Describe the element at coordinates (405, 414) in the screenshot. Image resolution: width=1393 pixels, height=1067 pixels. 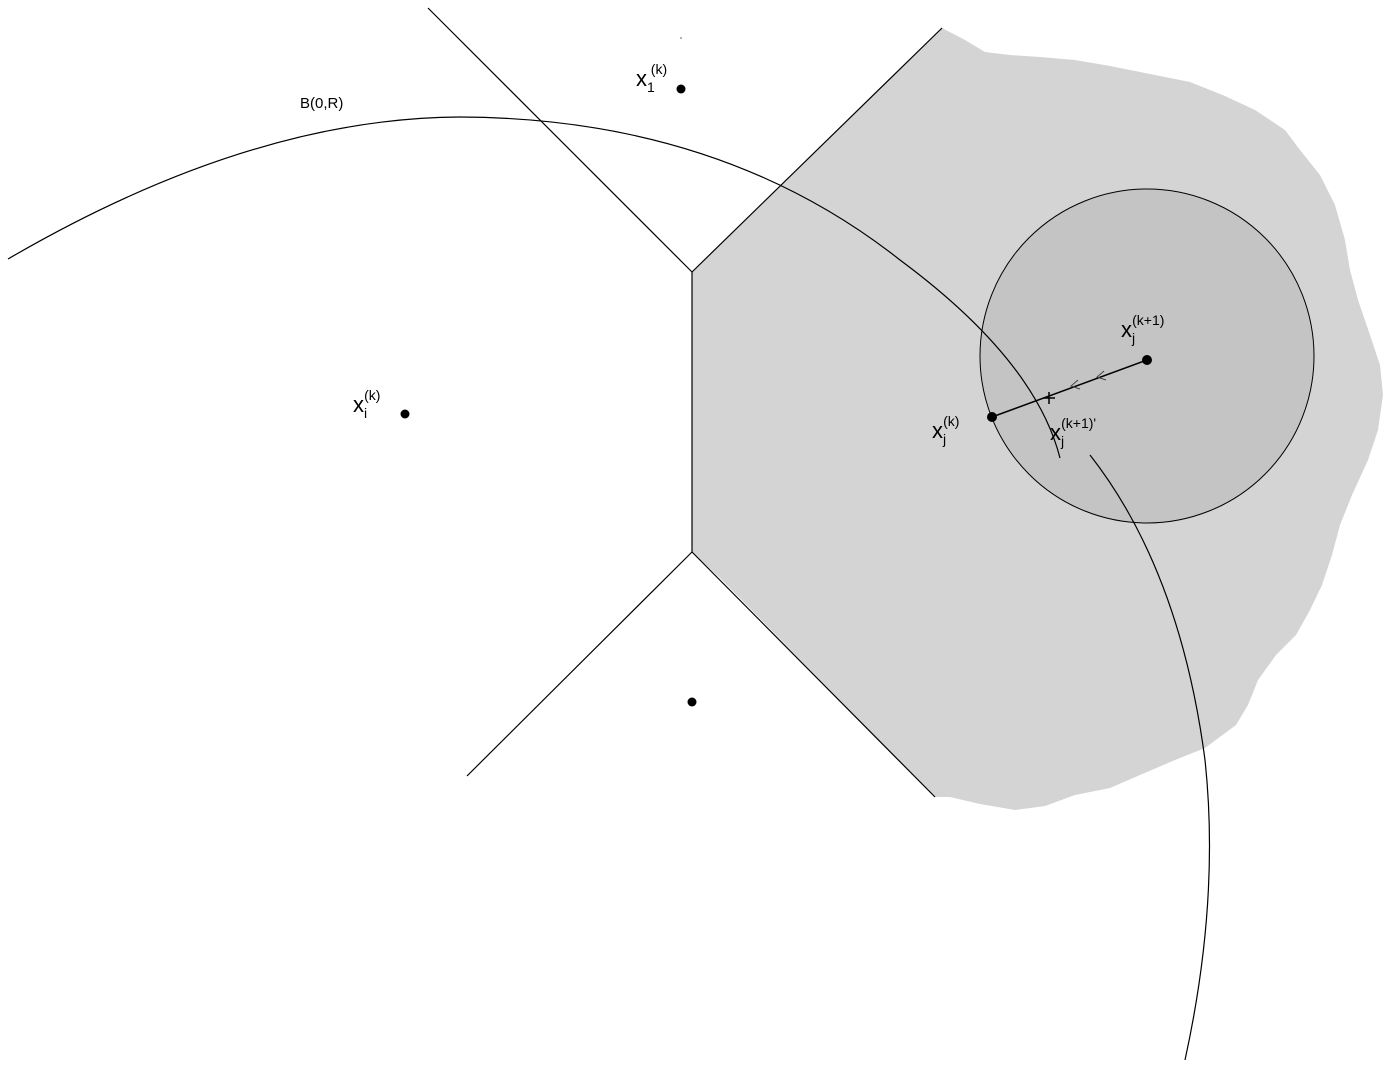
I see `point-xi` at that location.